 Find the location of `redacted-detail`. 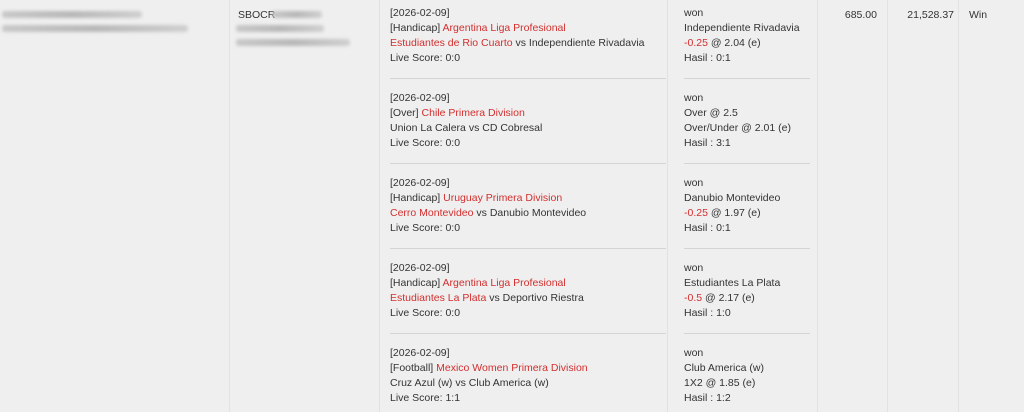

redacted-detail is located at coordinates (95, 28).